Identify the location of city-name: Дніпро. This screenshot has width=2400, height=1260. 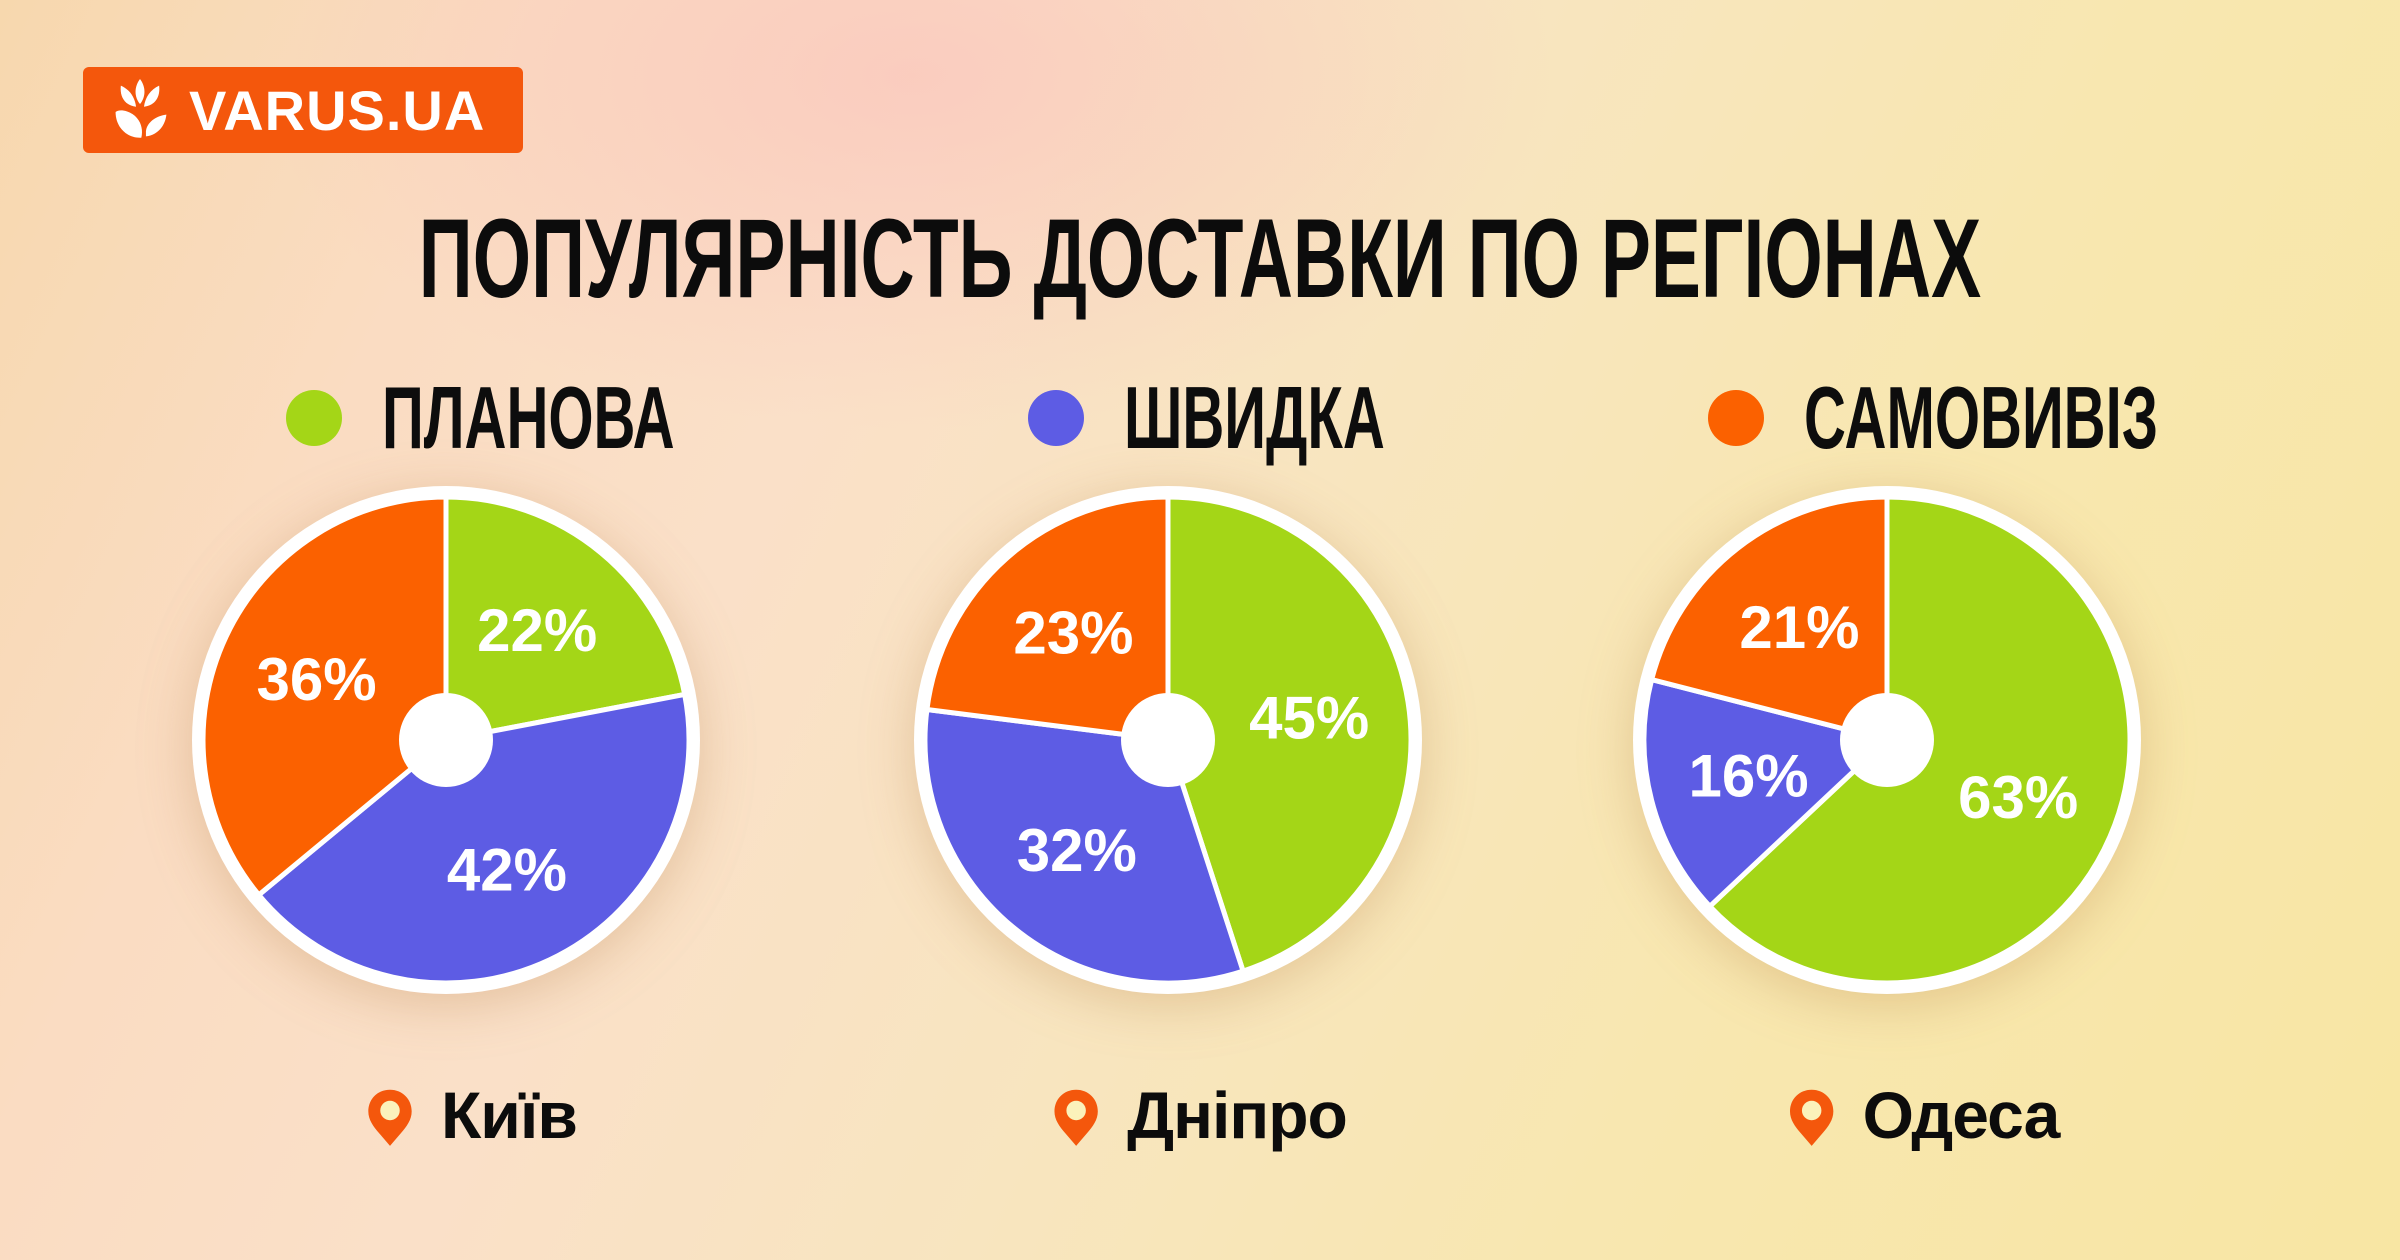
(1237, 1115).